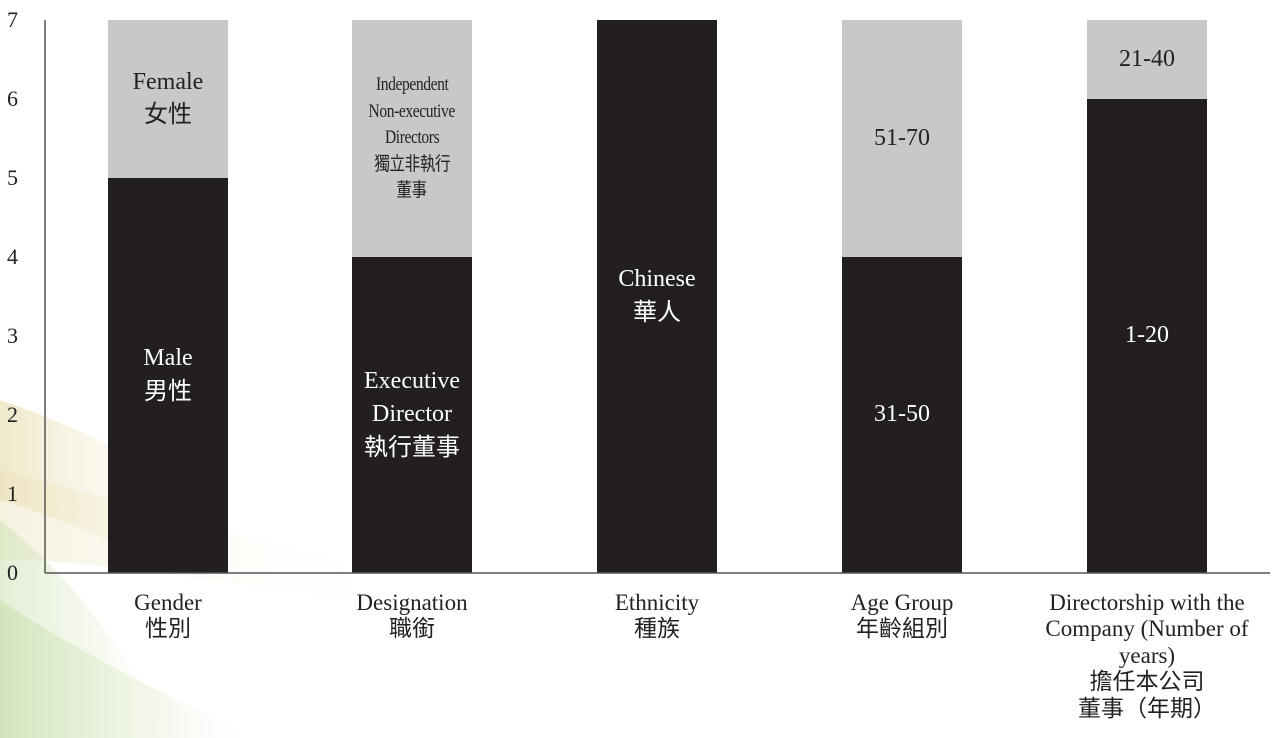 Image resolution: width=1278 pixels, height=738 pixels. What do you see at coordinates (168, 81) in the screenshot?
I see `bar-segment-label-line: Female` at bounding box center [168, 81].